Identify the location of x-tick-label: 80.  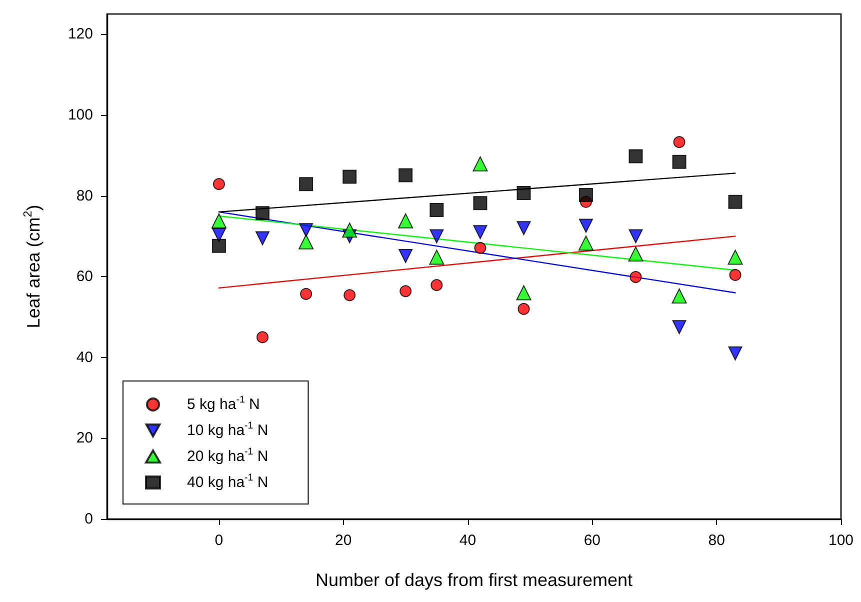
(716, 540).